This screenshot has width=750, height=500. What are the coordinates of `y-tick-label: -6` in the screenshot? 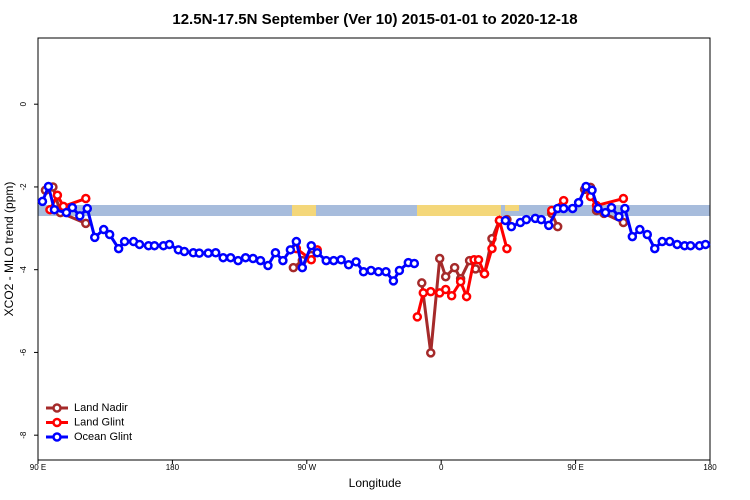 It's located at (23, 352).